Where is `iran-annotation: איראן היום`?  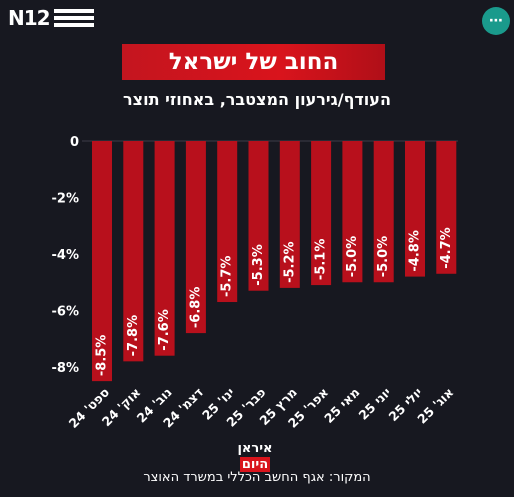 iran-annotation: איראן היום is located at coordinates (255, 456).